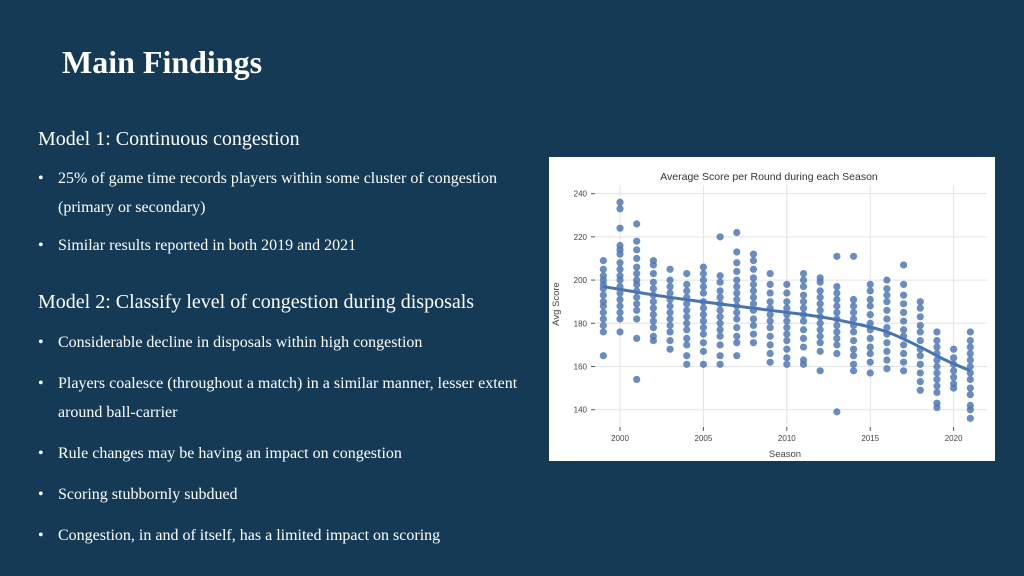 The height and width of the screenshot is (576, 1024). What do you see at coordinates (162, 62) in the screenshot?
I see `slide-title: Main Findings` at bounding box center [162, 62].